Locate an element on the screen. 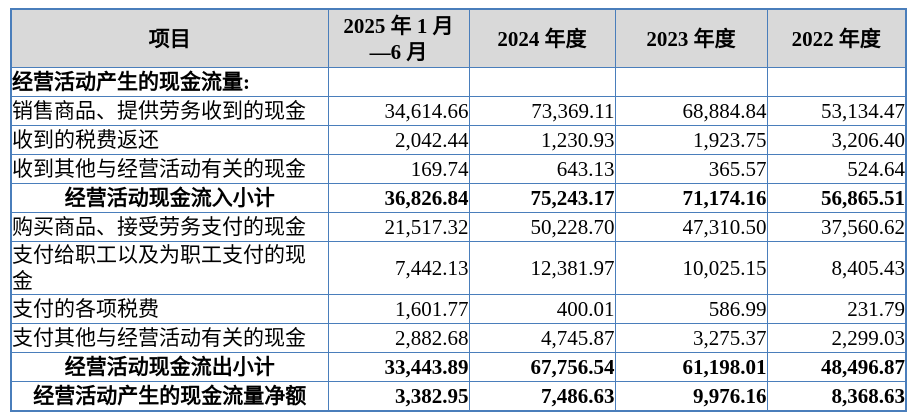 The height and width of the screenshot is (414, 914). header-cell-period-2023: 2023 年度 is located at coordinates (691, 38).